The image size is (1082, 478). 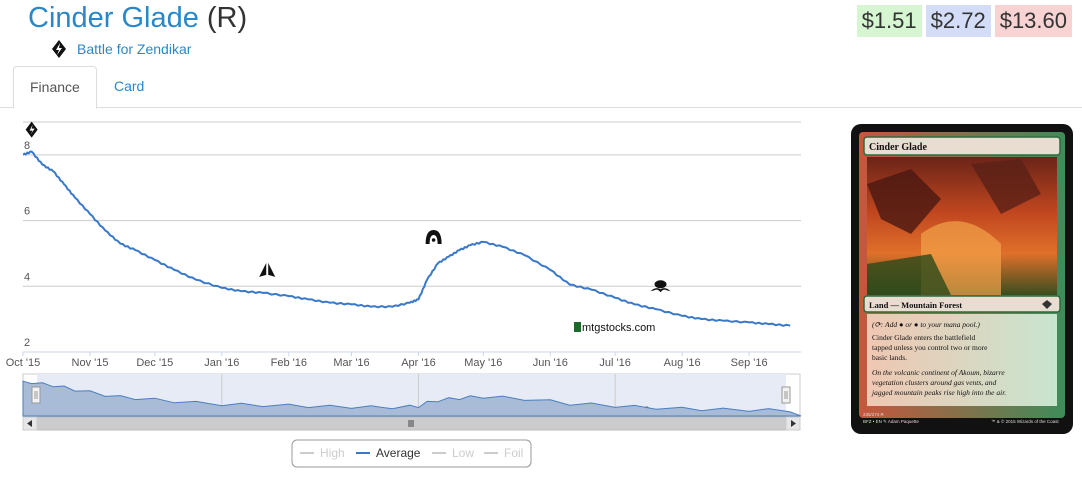 What do you see at coordinates (55, 87) in the screenshot?
I see `tab-finance: Finance` at bounding box center [55, 87].